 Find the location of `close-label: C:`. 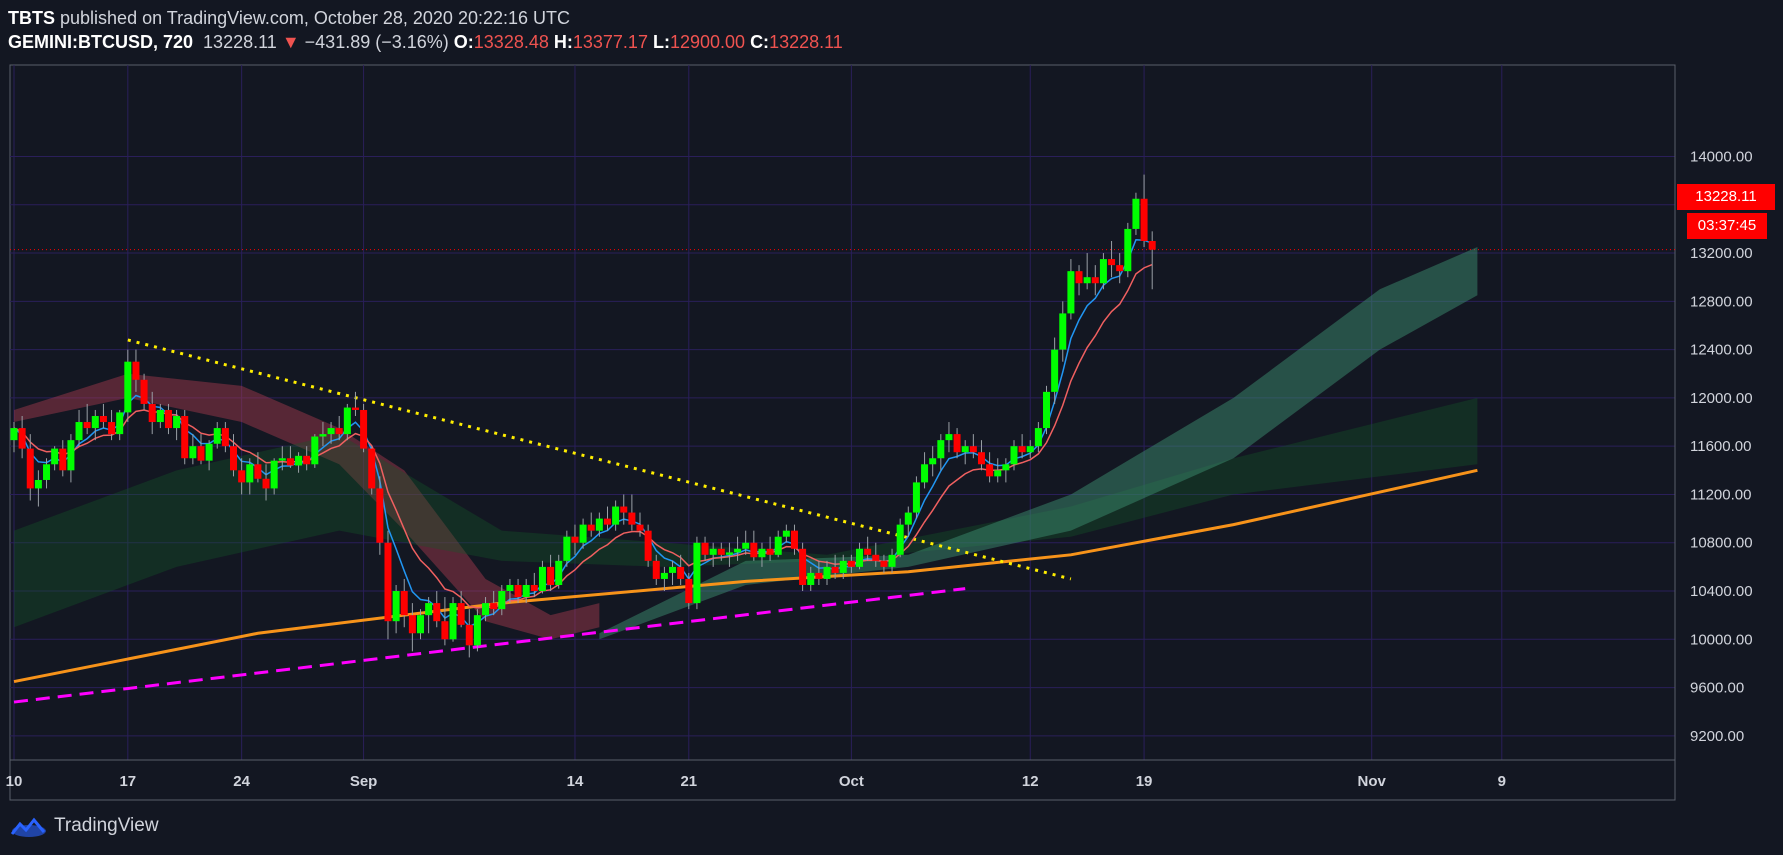

close-label: C: is located at coordinates (760, 42).